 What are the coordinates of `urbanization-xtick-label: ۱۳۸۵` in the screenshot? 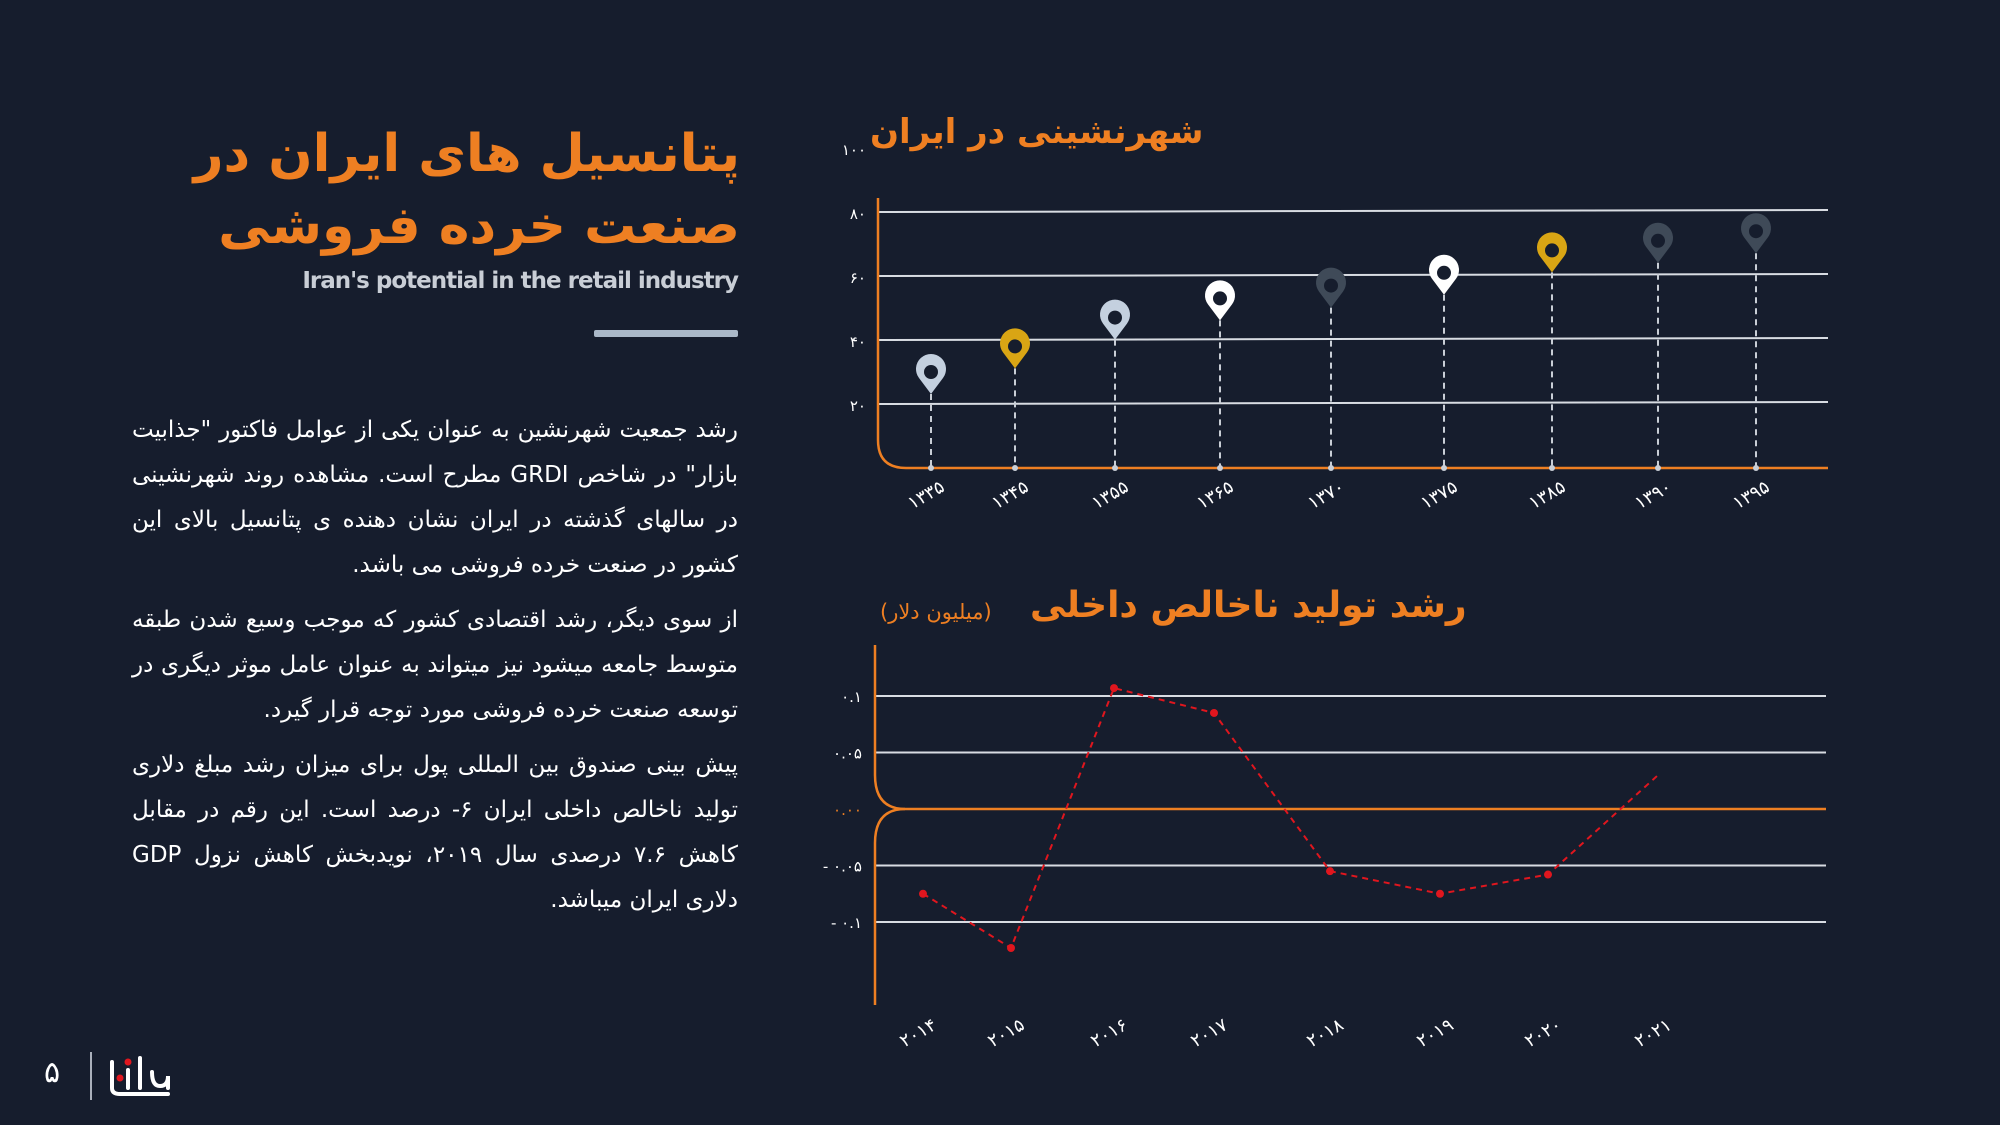 It's located at (1547, 495).